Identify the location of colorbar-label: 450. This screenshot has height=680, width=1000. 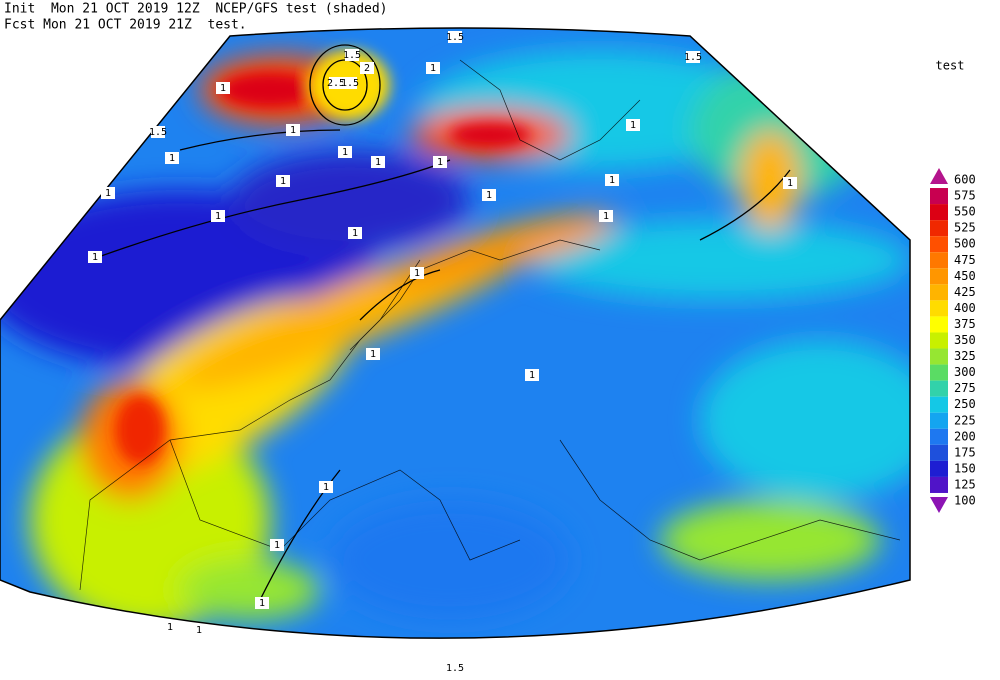
(965, 276).